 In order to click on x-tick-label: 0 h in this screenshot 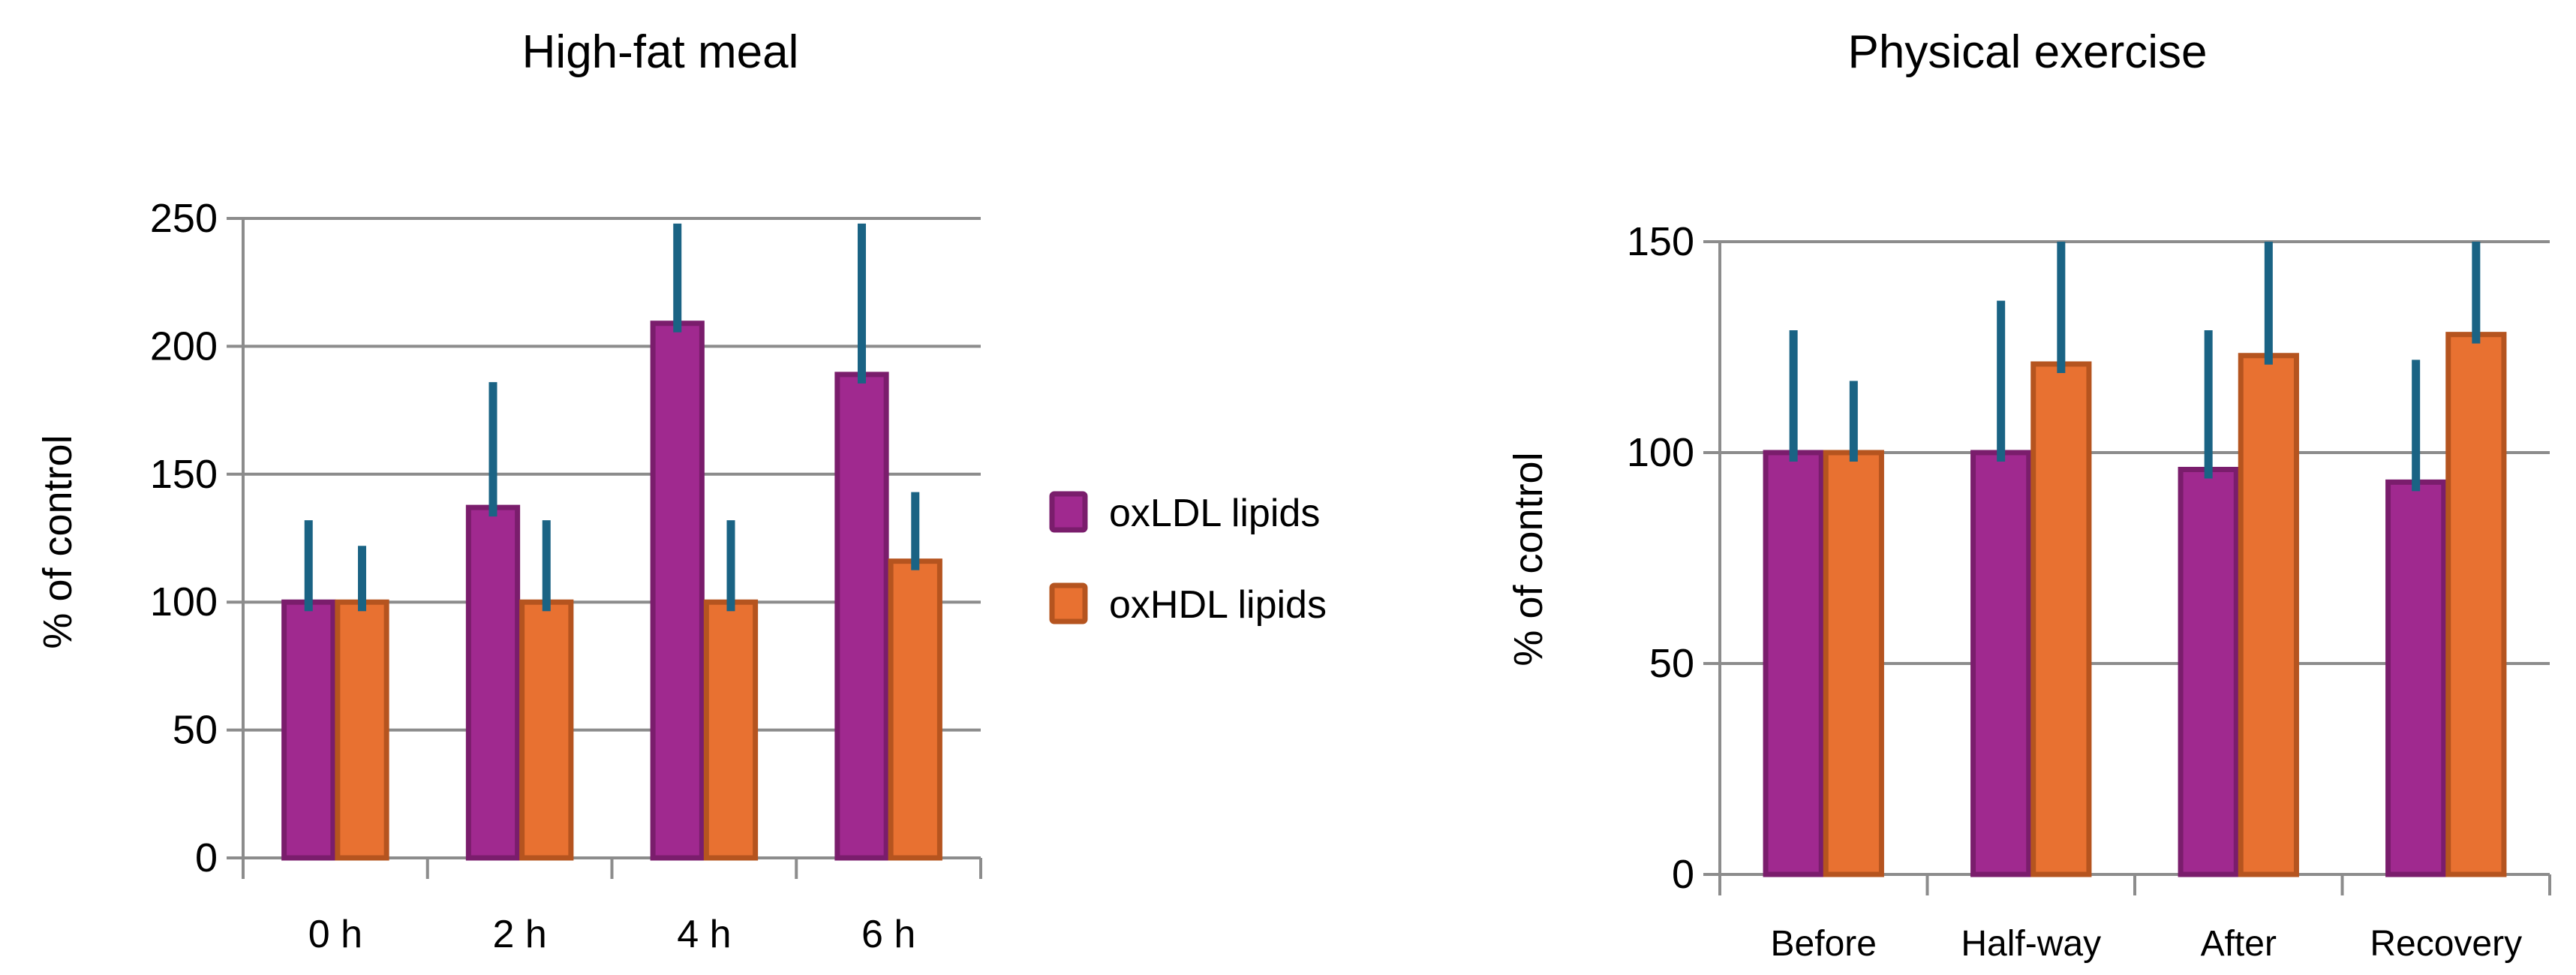, I will do `click(335, 934)`.